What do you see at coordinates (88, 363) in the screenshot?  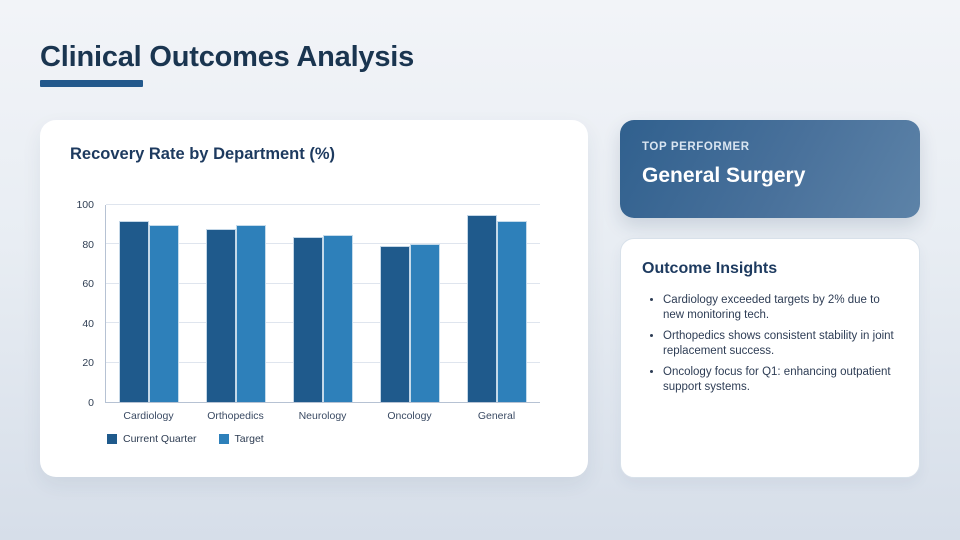 I see `y-tick-label: 20` at bounding box center [88, 363].